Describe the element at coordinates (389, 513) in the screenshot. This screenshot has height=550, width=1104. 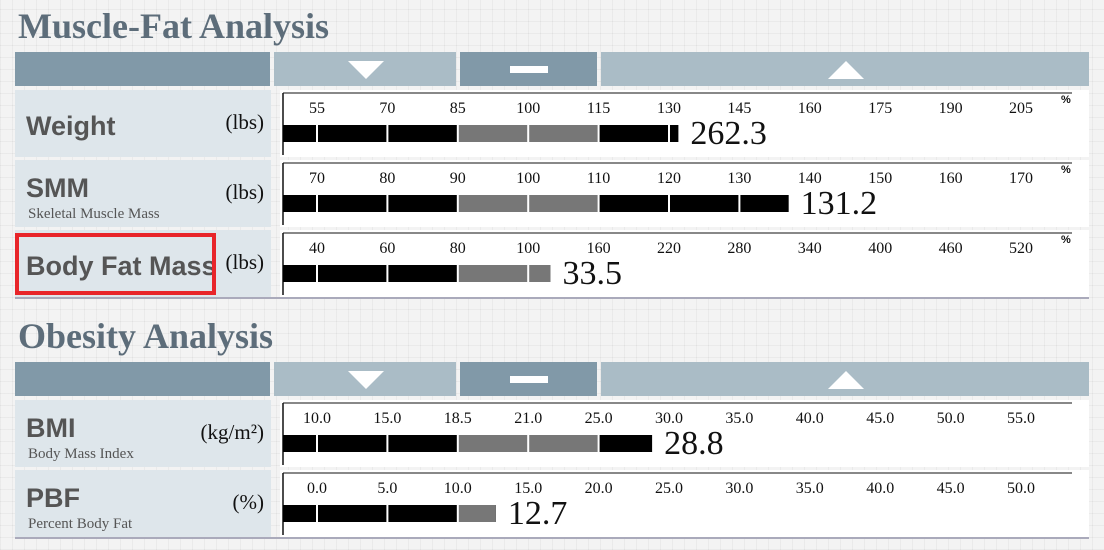
I see `bar` at that location.